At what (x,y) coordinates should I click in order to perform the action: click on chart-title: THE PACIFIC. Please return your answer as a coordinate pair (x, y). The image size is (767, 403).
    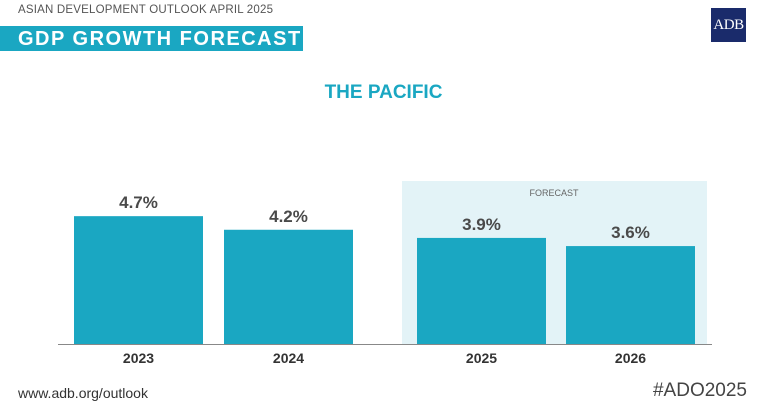
    Looking at the image, I should click on (383, 92).